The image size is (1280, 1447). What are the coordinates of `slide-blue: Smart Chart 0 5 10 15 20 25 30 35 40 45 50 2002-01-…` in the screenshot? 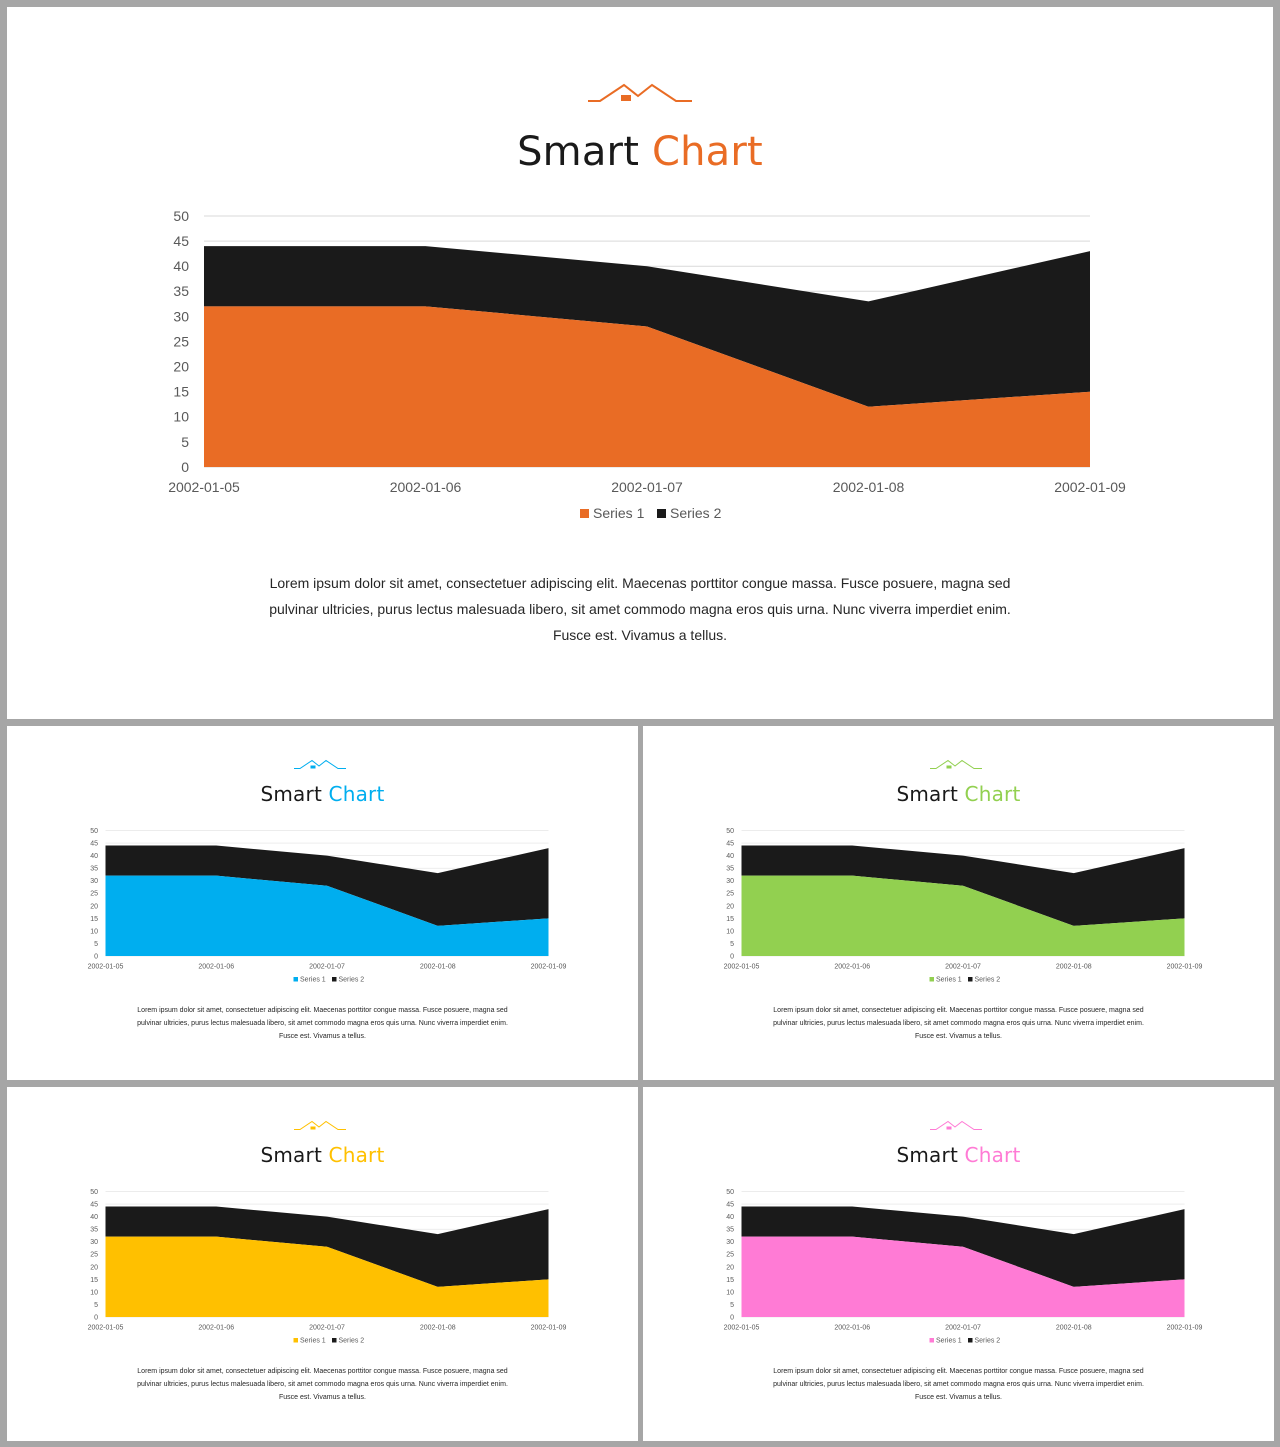 It's located at (322, 903).